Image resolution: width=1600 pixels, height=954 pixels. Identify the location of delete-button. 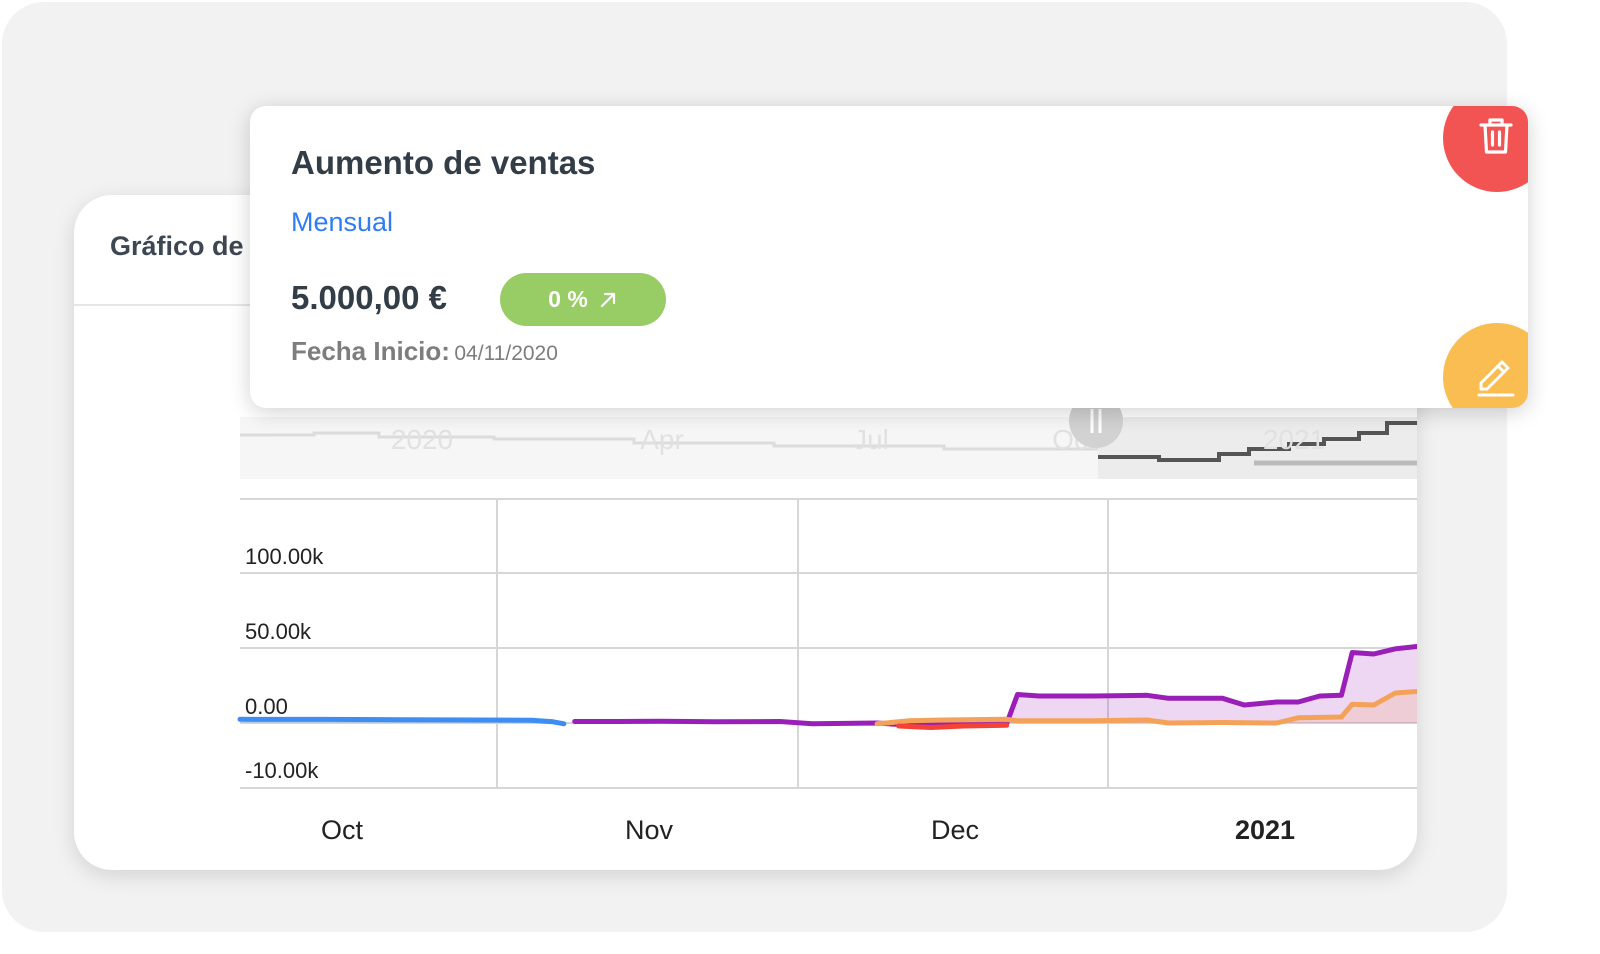
(1485, 149).